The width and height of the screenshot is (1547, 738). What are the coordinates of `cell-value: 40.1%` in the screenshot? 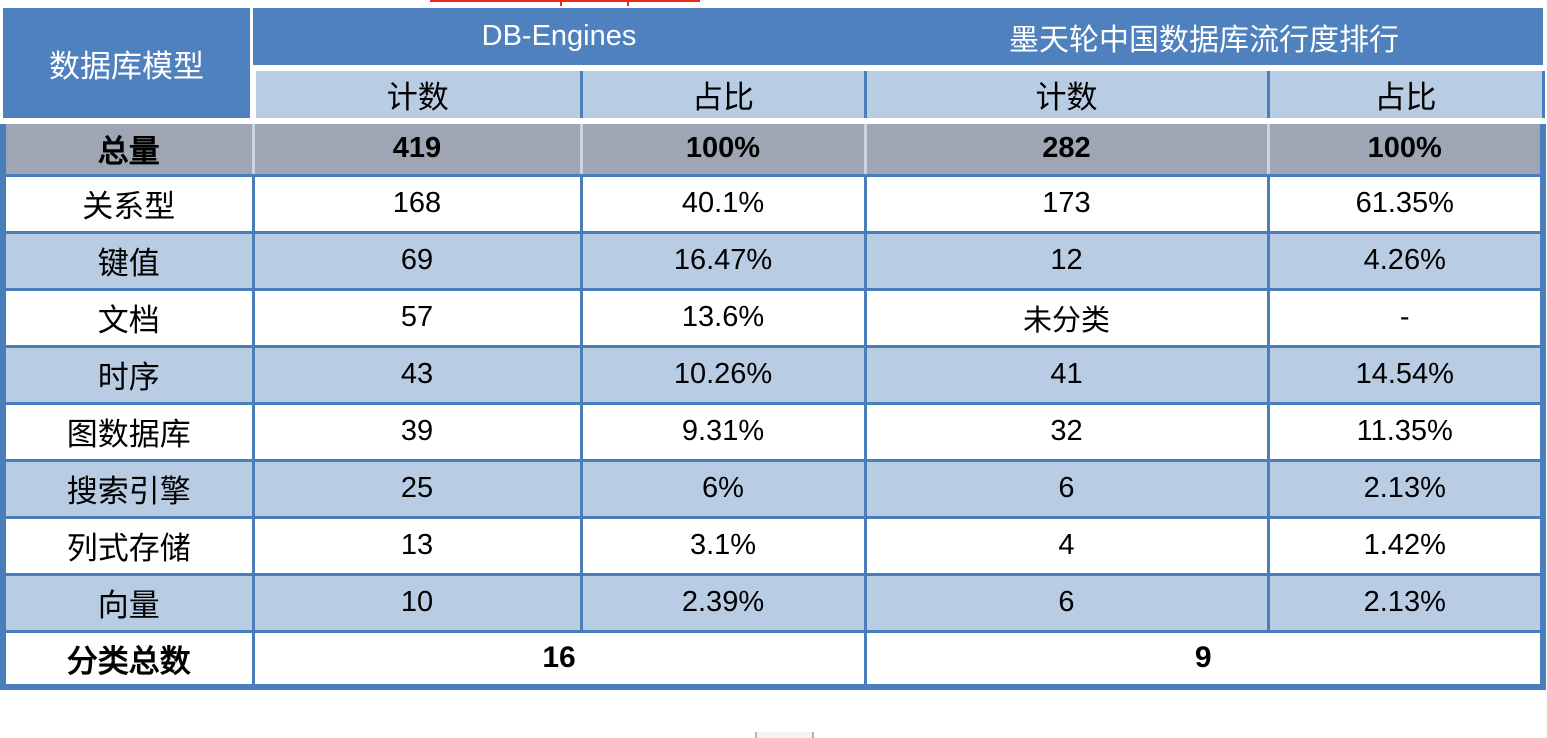 It's located at (723, 203).